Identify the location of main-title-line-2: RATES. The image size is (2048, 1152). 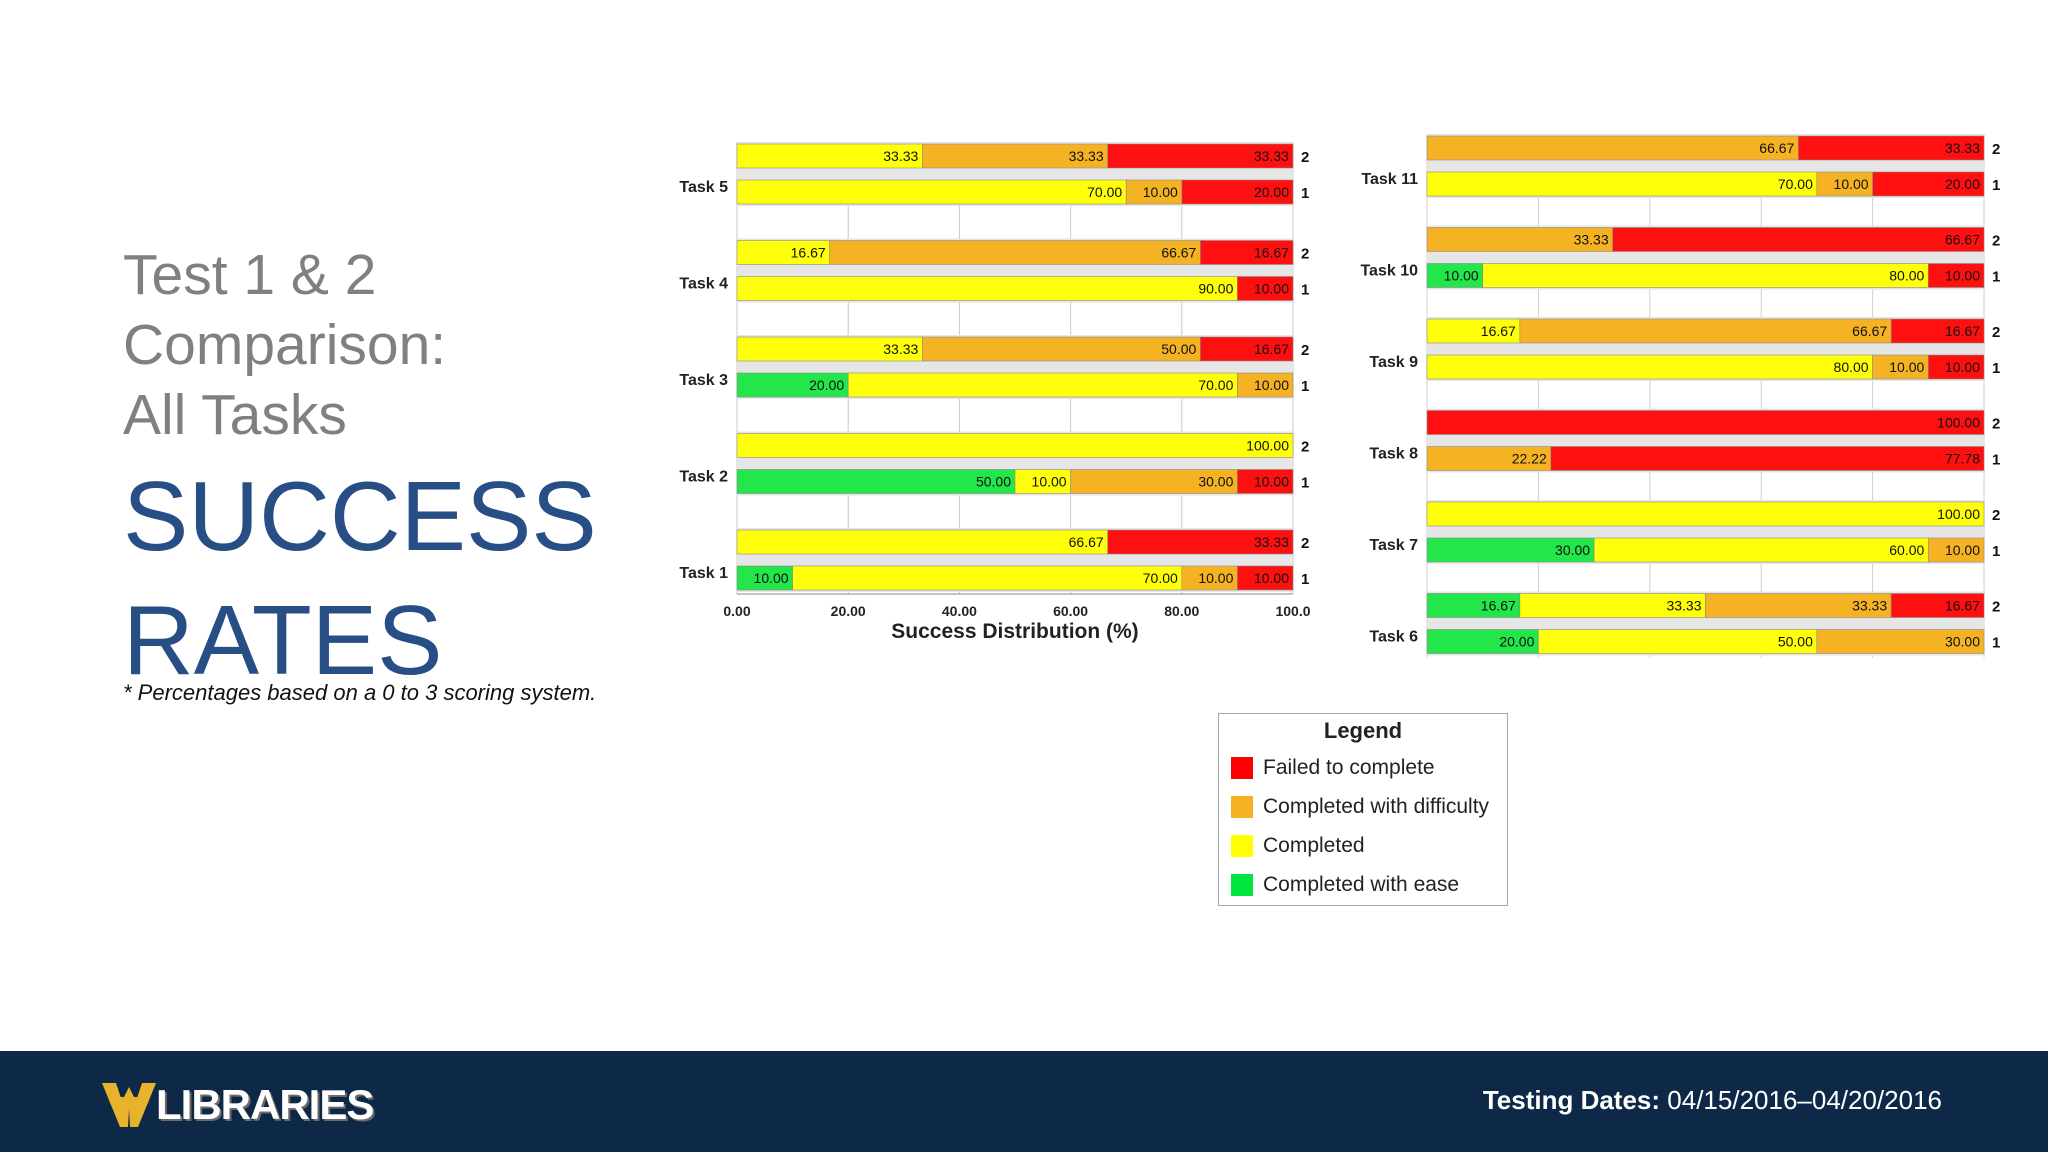
(283, 640).